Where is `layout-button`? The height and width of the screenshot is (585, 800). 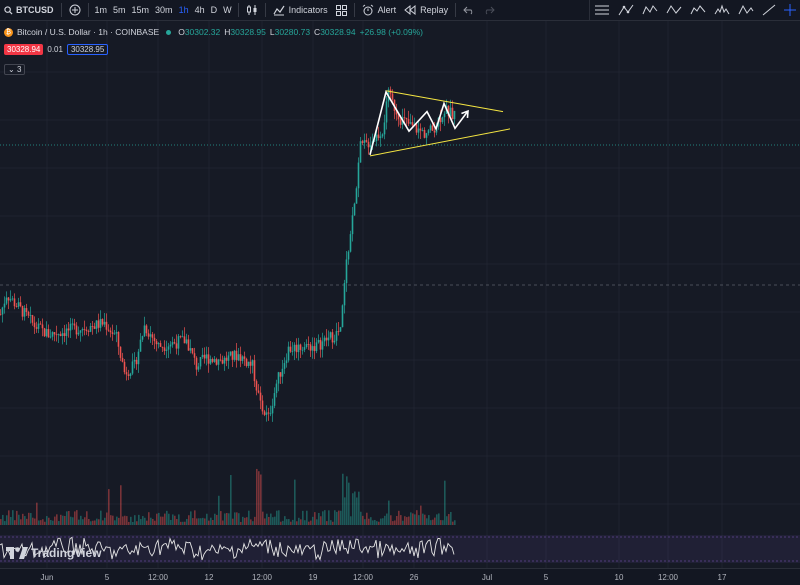
layout-button is located at coordinates (341, 10).